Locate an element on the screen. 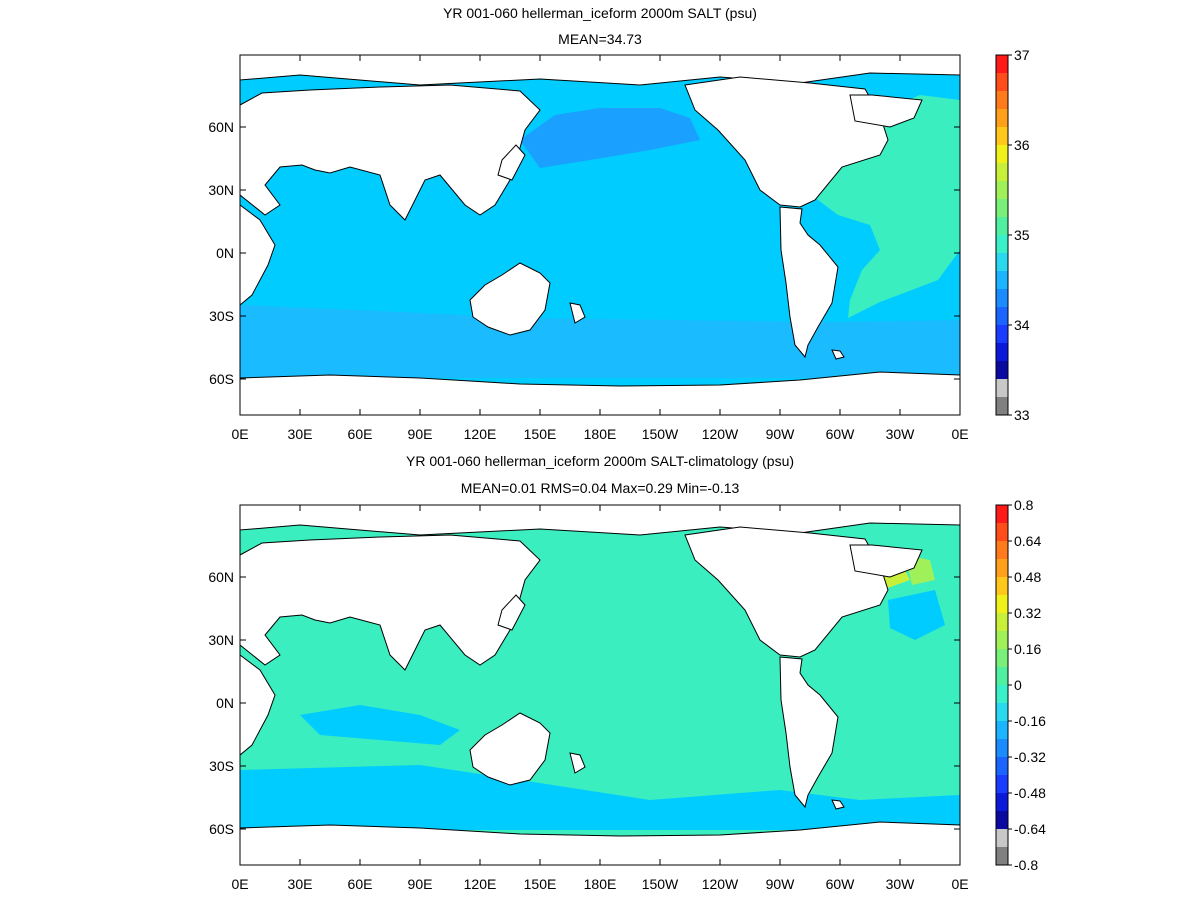  colorbar-label: 37 is located at coordinates (1022, 55).